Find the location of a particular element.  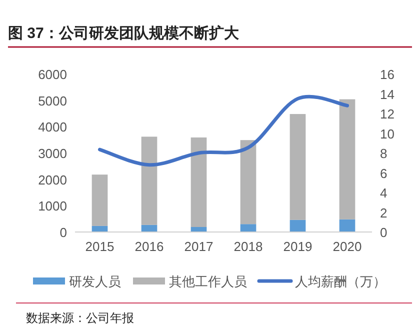

y2-tick-label: 8 is located at coordinates (384, 153).